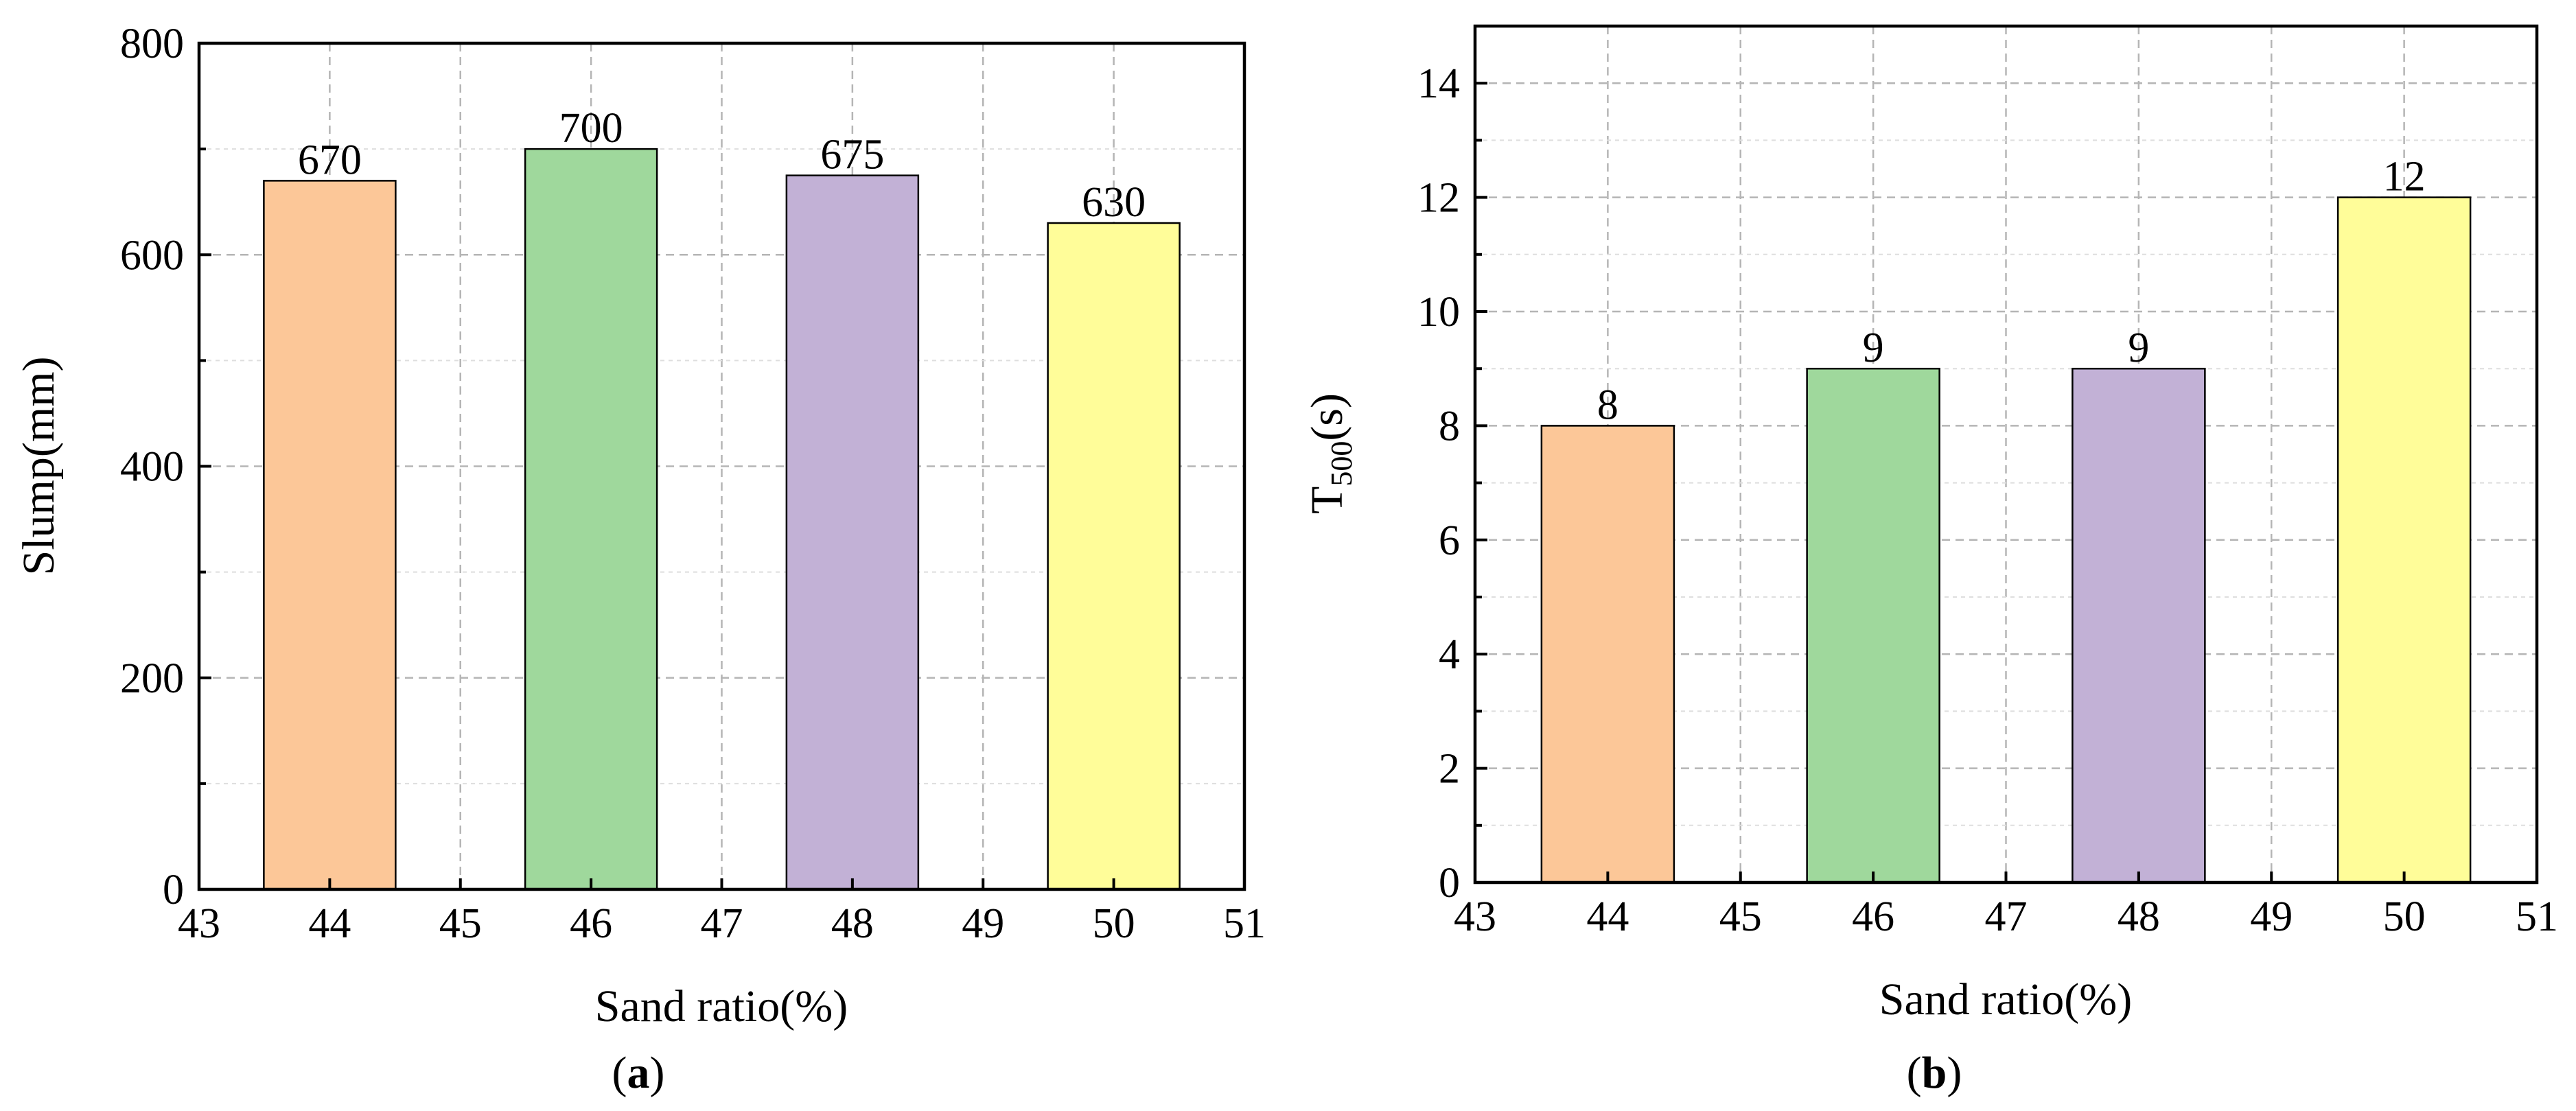 The width and height of the screenshot is (2576, 1111). What do you see at coordinates (2404, 916) in the screenshot?
I see `panel-b-x-tick-label-50: 50` at bounding box center [2404, 916].